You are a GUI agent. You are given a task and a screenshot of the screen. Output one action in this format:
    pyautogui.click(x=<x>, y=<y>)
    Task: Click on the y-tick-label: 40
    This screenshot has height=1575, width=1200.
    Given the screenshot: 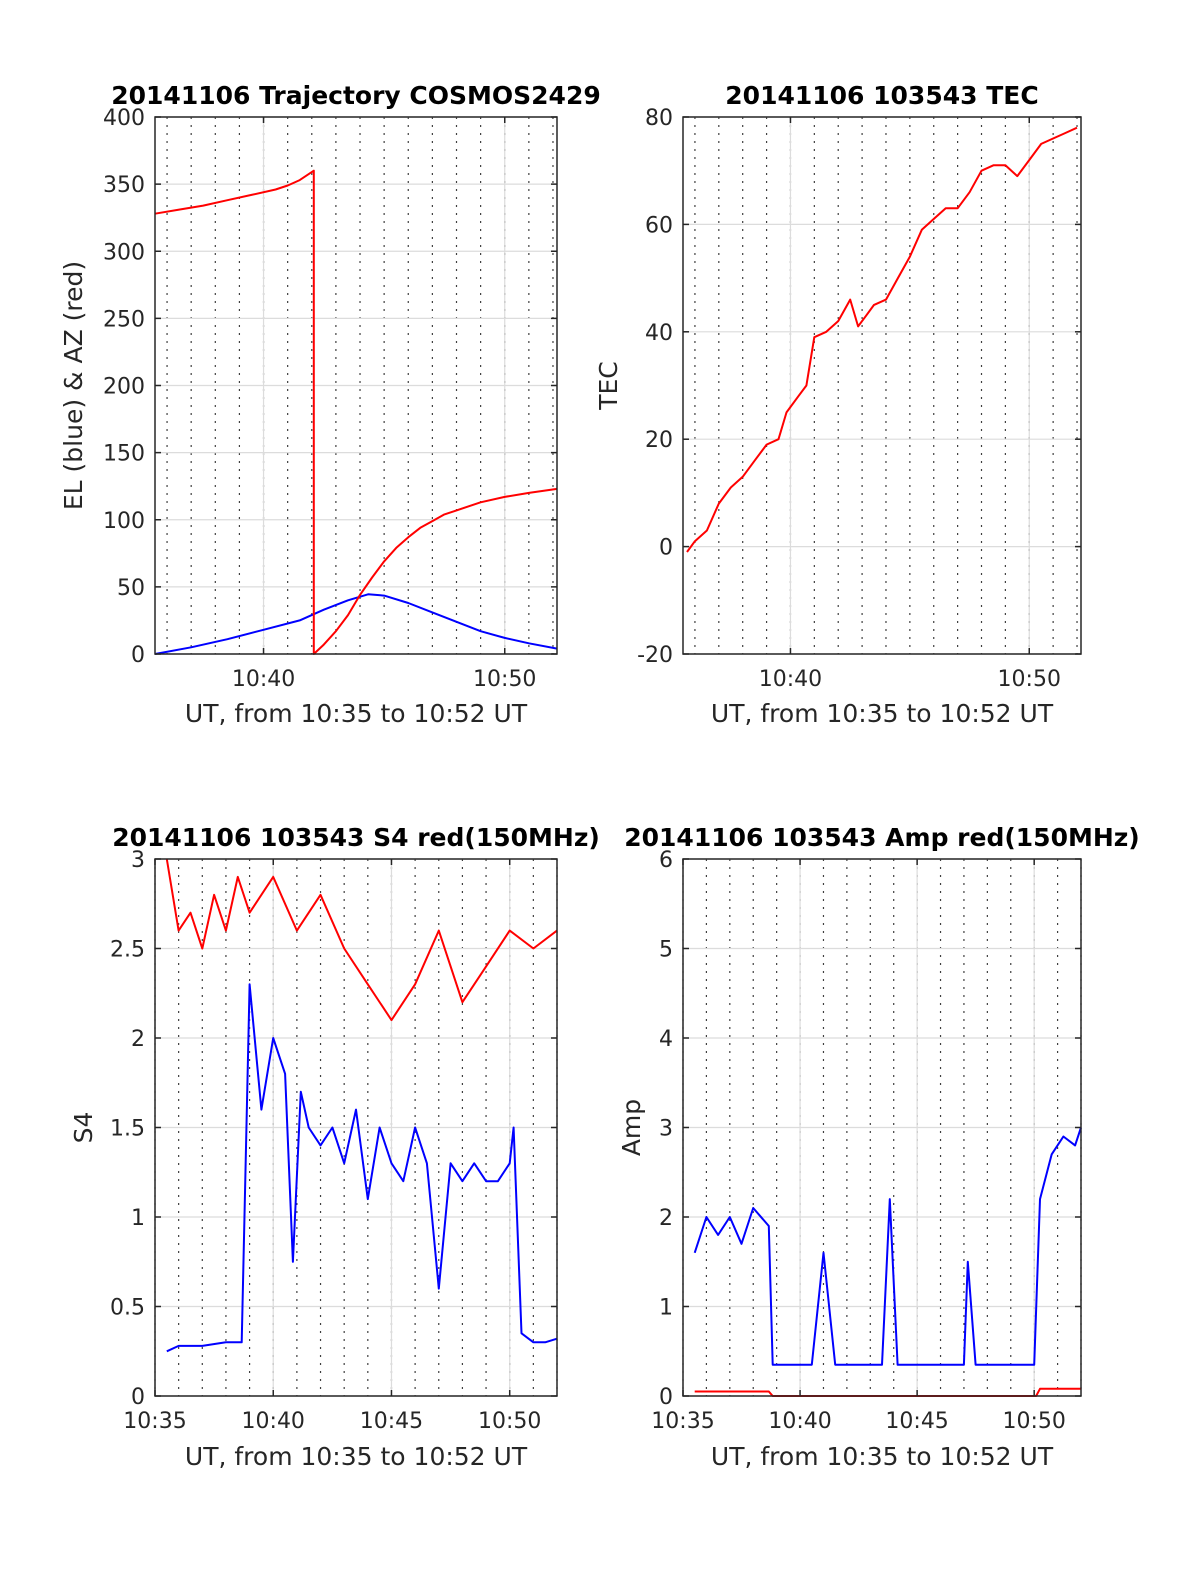 What is the action you would take?
    pyautogui.click(x=659, y=333)
    